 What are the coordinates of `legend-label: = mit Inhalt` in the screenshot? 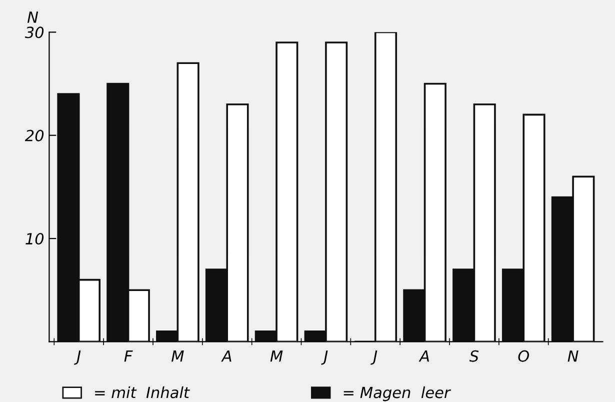 It's located at (142, 392).